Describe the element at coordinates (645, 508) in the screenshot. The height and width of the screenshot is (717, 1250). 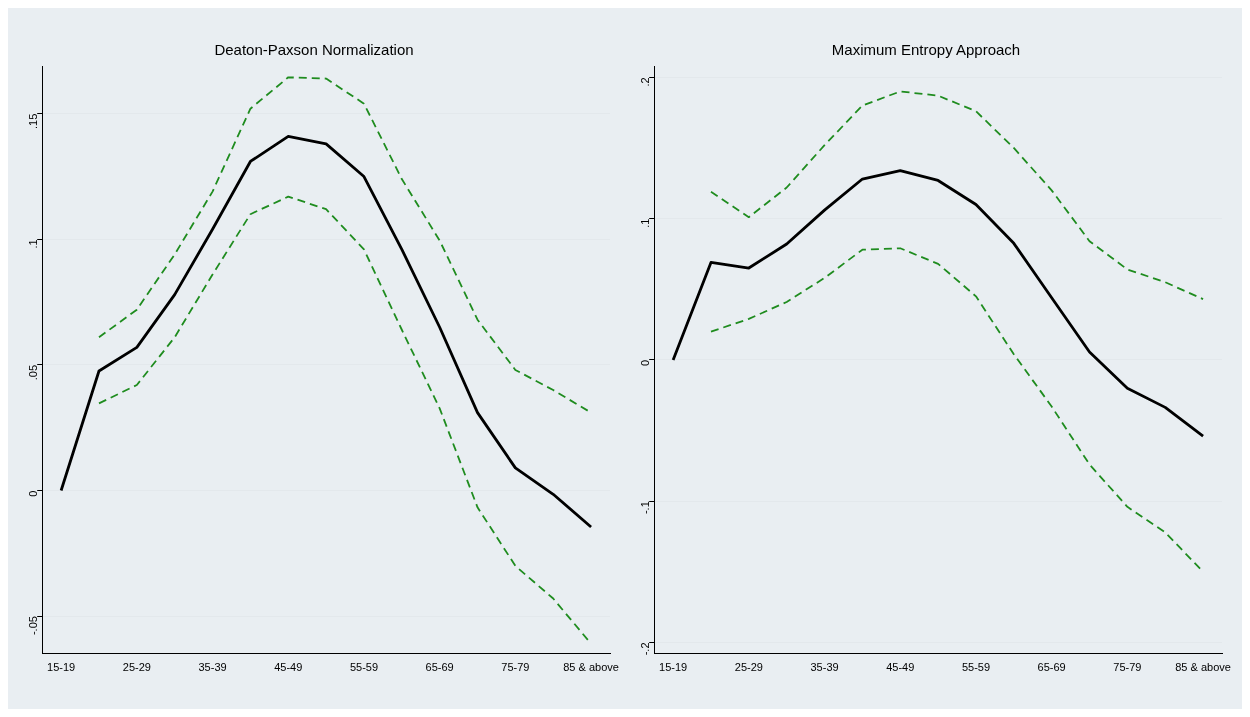
I see `y-tick-label: -.1` at that location.